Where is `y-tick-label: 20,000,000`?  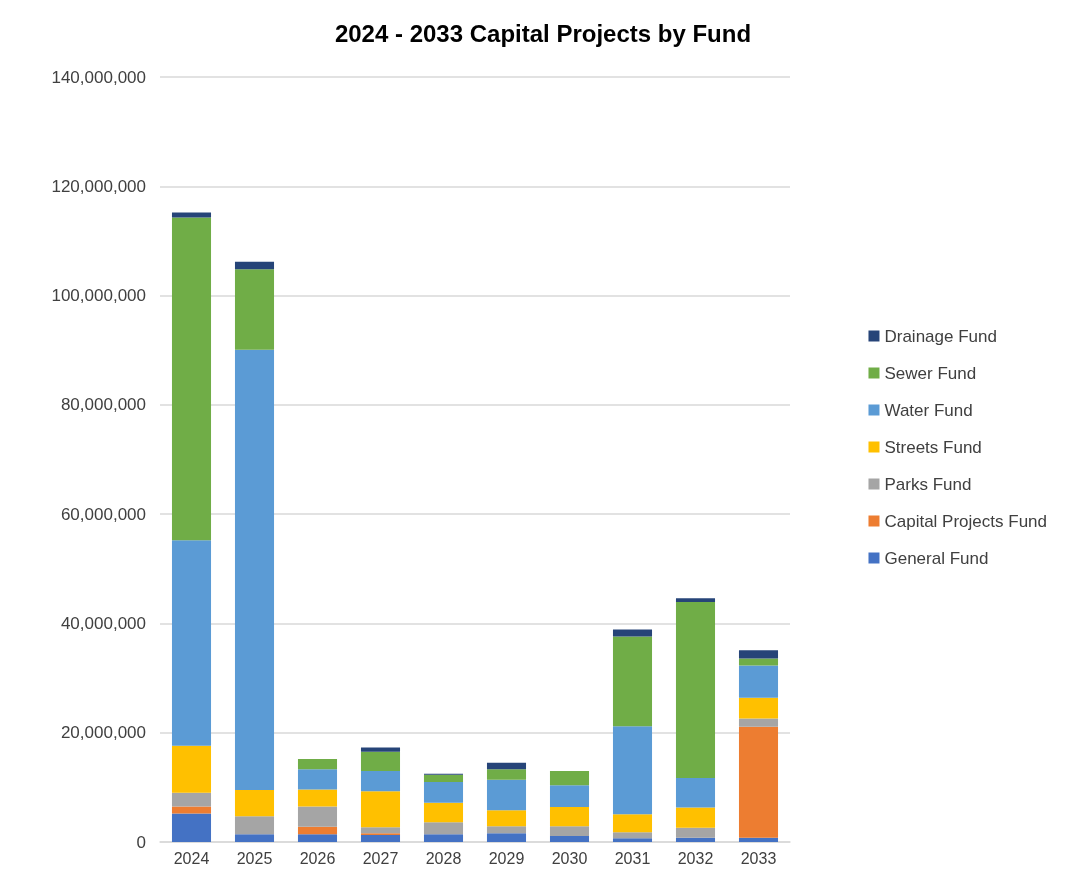
y-tick-label: 20,000,000 is located at coordinates (103, 733).